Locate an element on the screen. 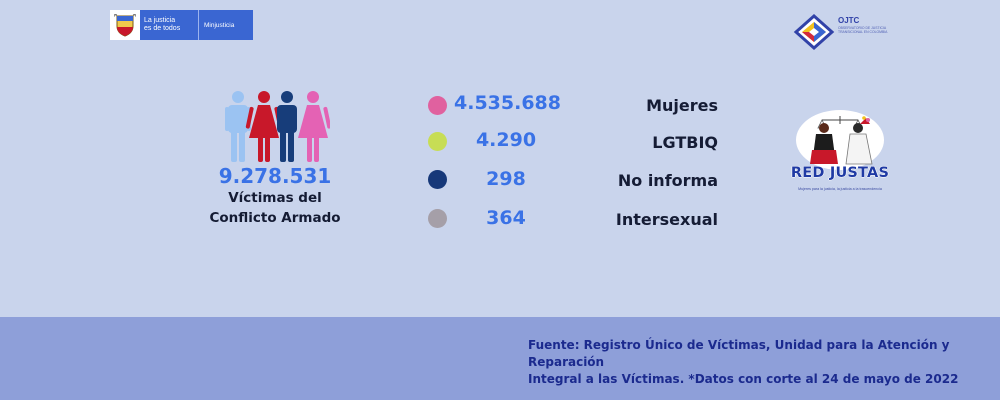 The width and height of the screenshot is (1000, 400). logo-divider is located at coordinates (198, 25).